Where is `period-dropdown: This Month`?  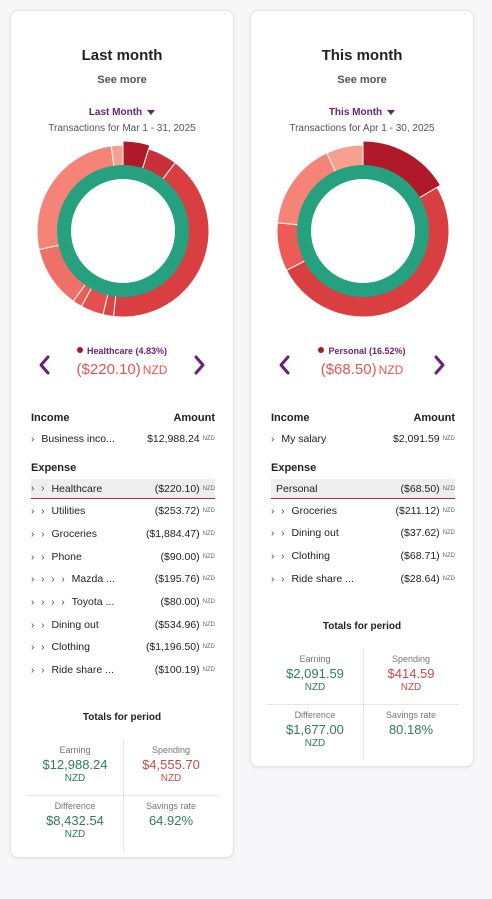
period-dropdown: This Month is located at coordinates (362, 112).